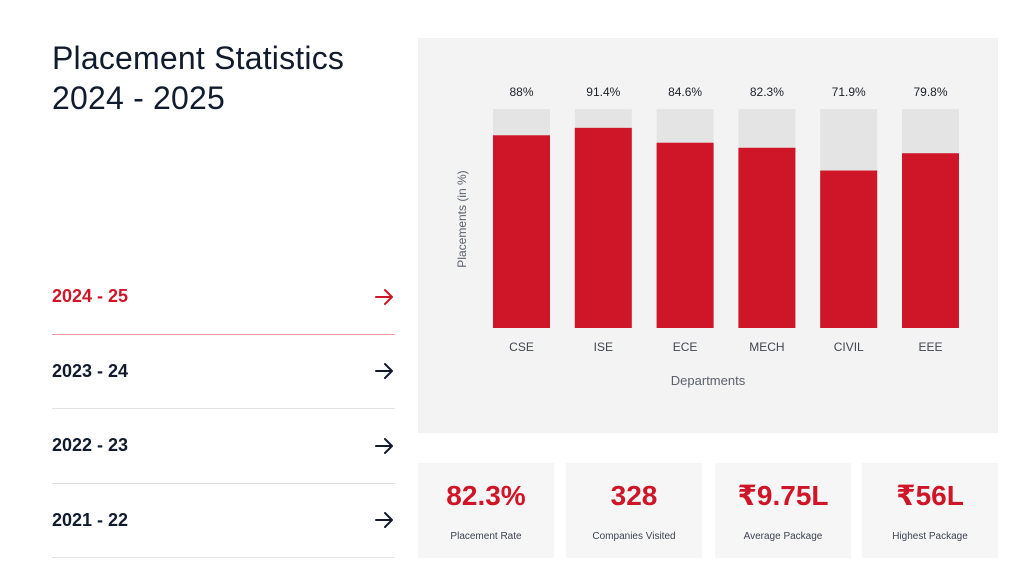 This screenshot has width=1024, height=587. I want to click on year-label: 2023 - 24, so click(90, 370).